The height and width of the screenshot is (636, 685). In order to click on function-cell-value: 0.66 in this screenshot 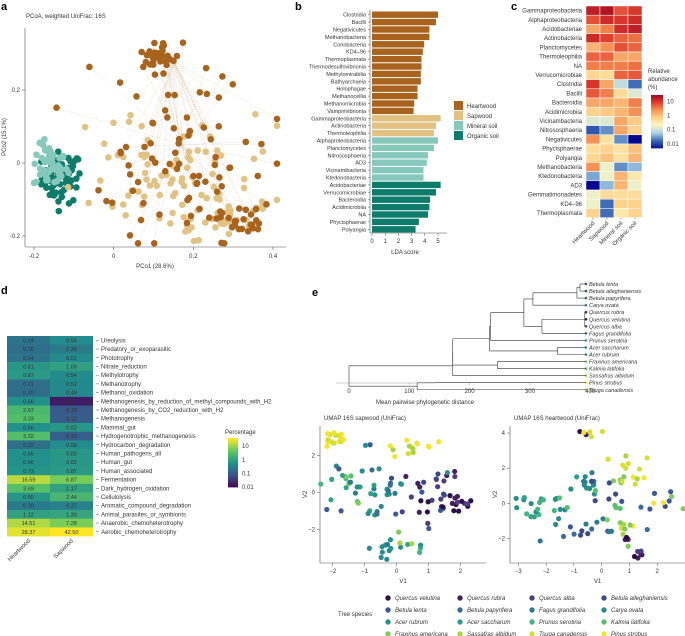, I will do `click(28, 428)`.